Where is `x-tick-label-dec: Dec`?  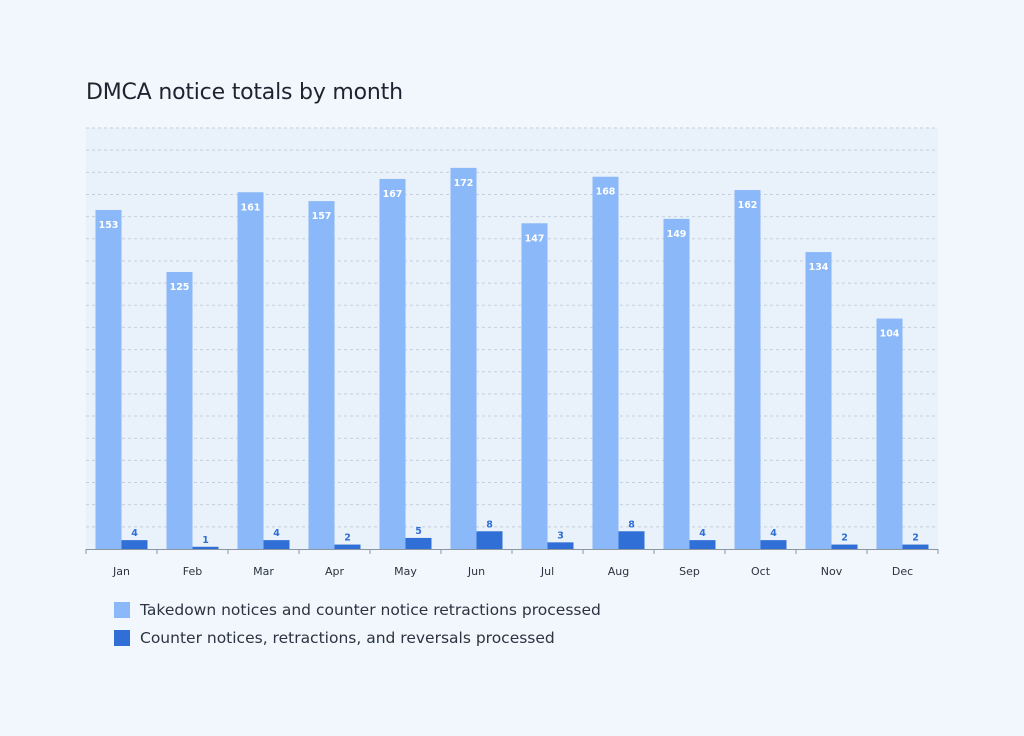
x-tick-label-dec: Dec is located at coordinates (902, 571).